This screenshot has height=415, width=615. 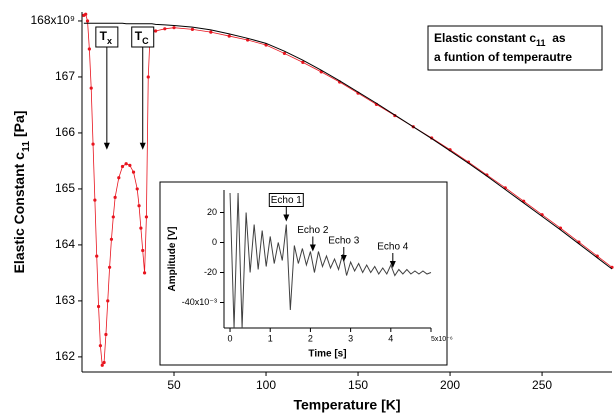 What do you see at coordinates (19, 126) in the screenshot?
I see `y-axis-label-part: [Pa]` at bounding box center [19, 126].